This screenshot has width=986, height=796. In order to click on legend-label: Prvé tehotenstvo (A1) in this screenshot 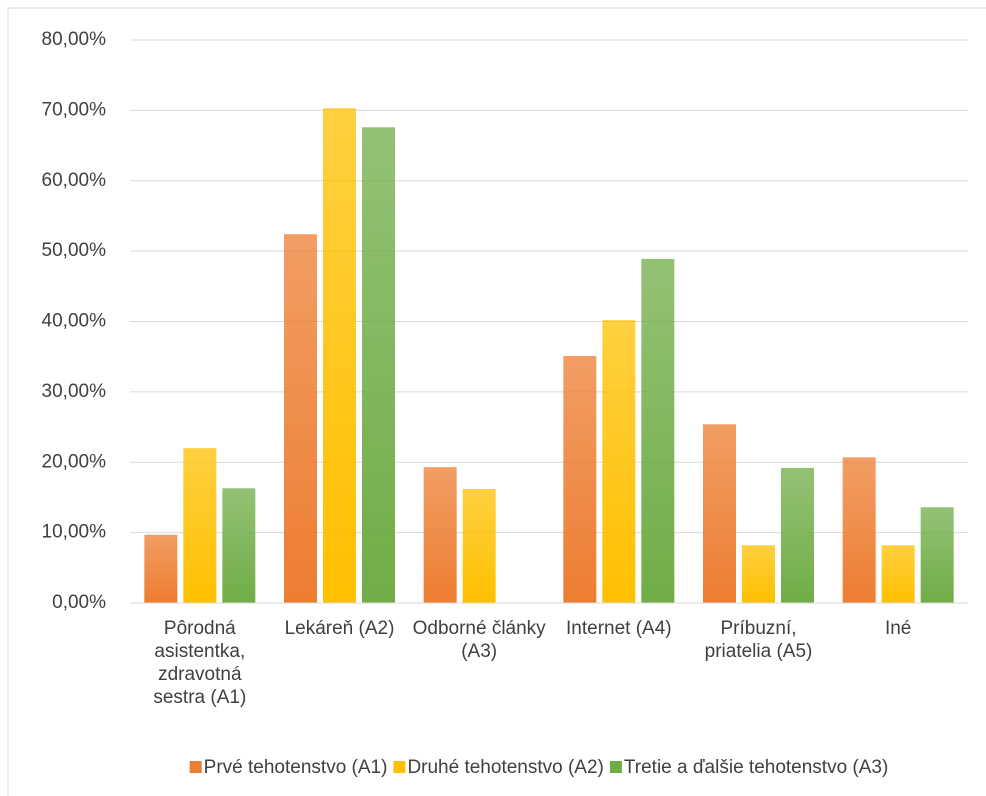, I will do `click(296, 767)`.